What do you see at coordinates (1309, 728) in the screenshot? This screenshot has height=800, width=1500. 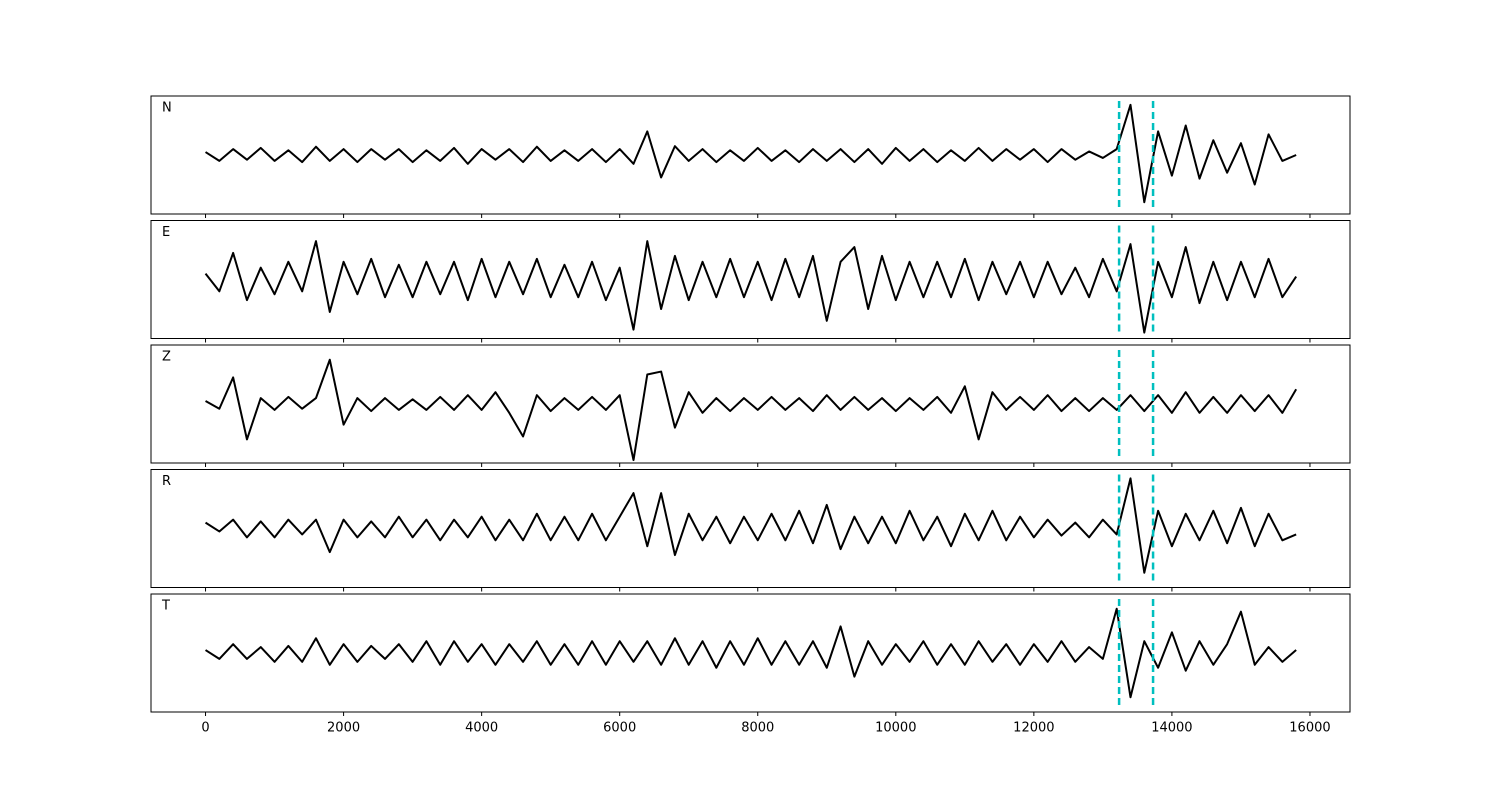 I see `x-tick-label: 16000` at bounding box center [1309, 728].